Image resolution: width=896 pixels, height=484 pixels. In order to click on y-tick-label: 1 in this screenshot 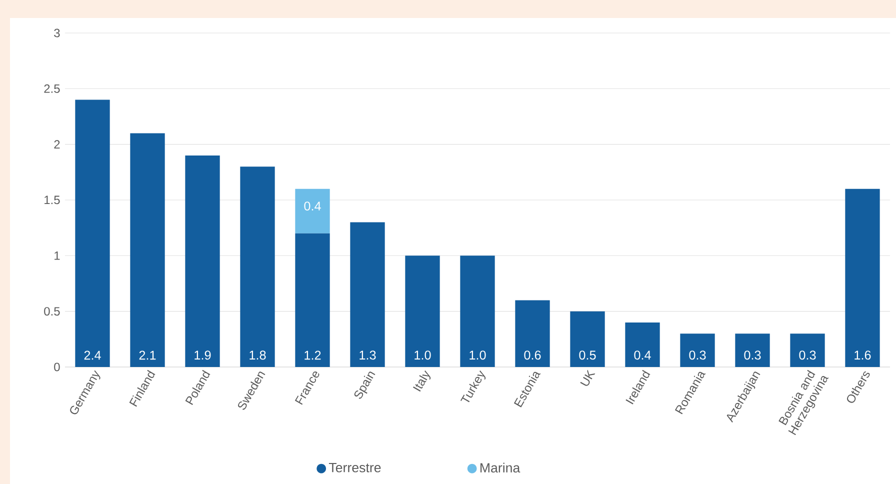, I will do `click(57, 256)`.